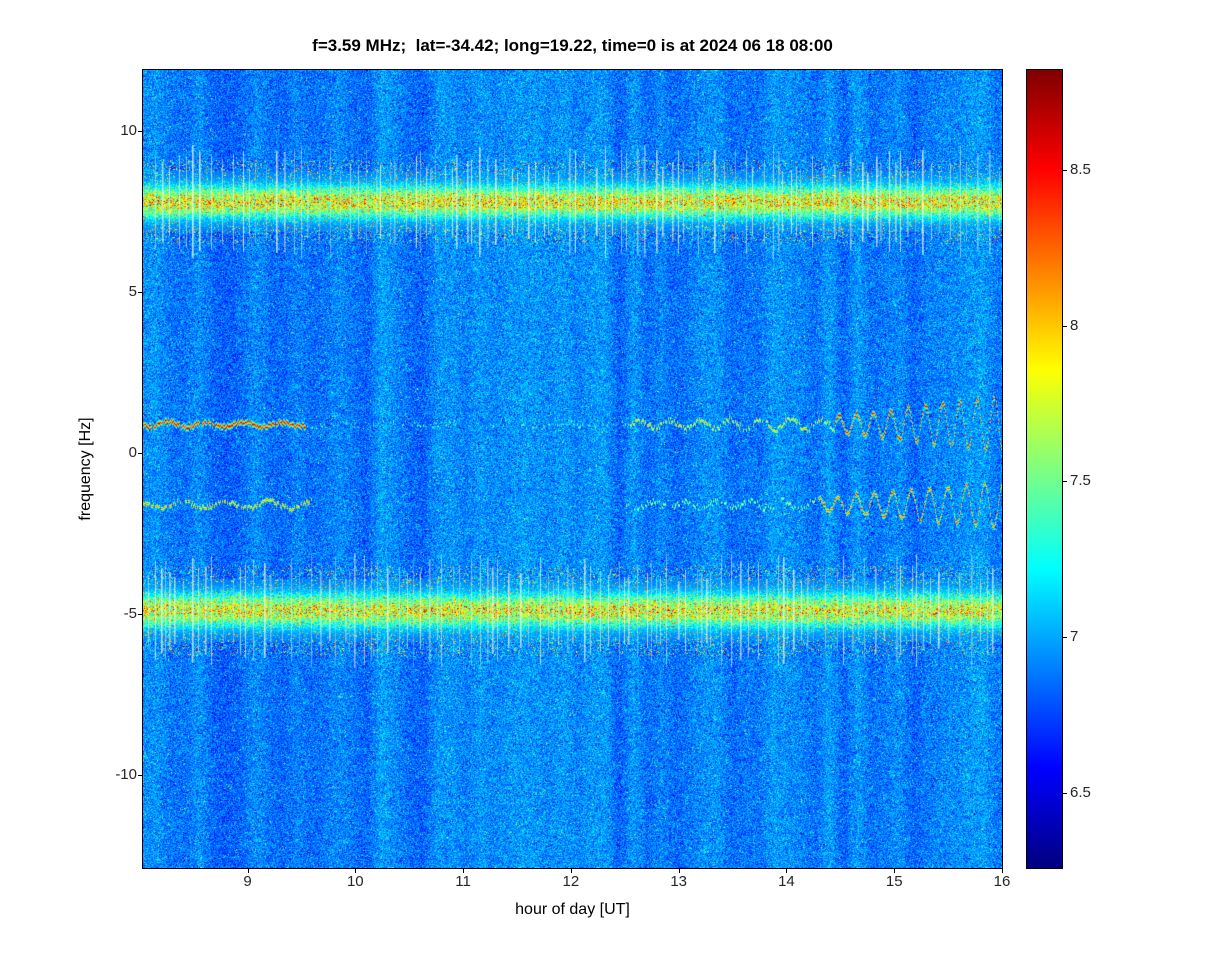 The height and width of the screenshot is (970, 1211). Describe the element at coordinates (572, 909) in the screenshot. I see `x-axis-label: hour of day [UT]` at that location.